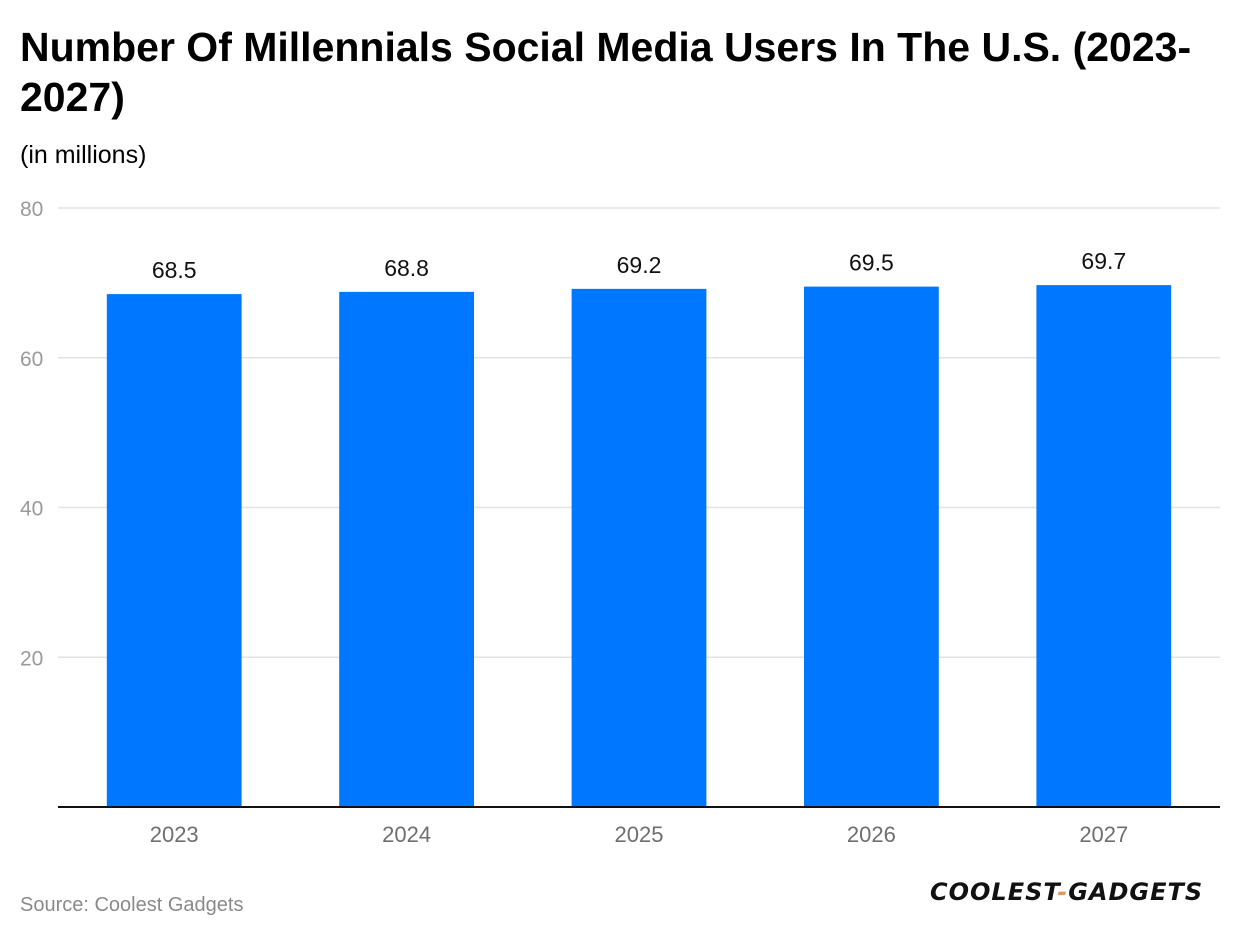  I want to click on data-label: 69.2, so click(639, 265).